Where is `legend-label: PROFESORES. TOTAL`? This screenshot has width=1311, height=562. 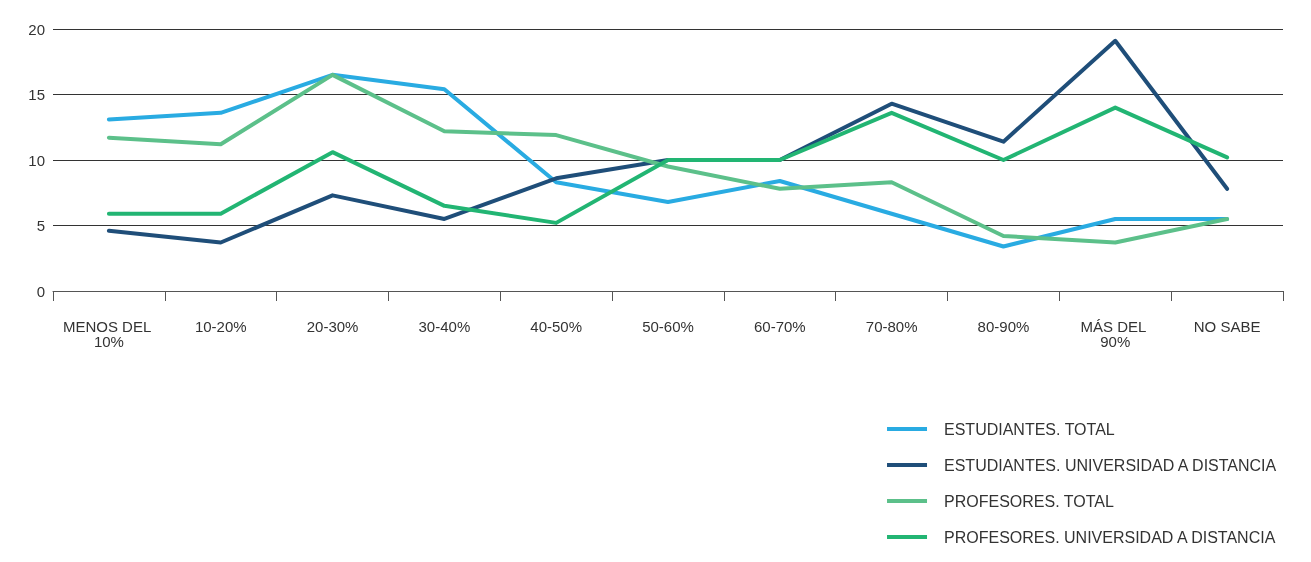
legend-label: PROFESORES. TOTAL is located at coordinates (1029, 501).